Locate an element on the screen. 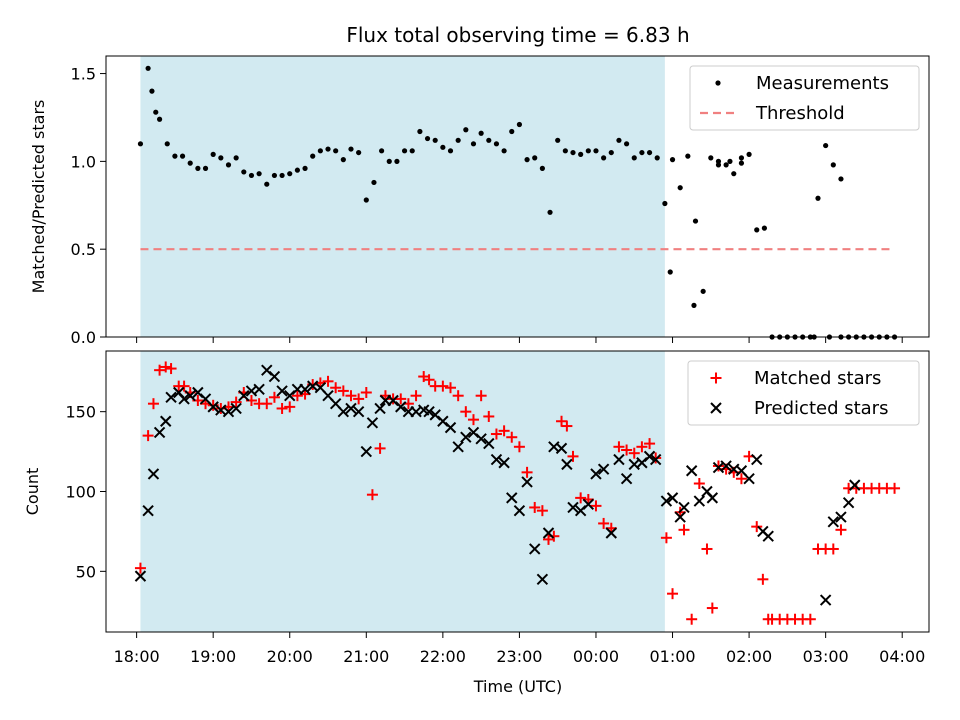  y-tick-label: 50 is located at coordinates (86, 571).